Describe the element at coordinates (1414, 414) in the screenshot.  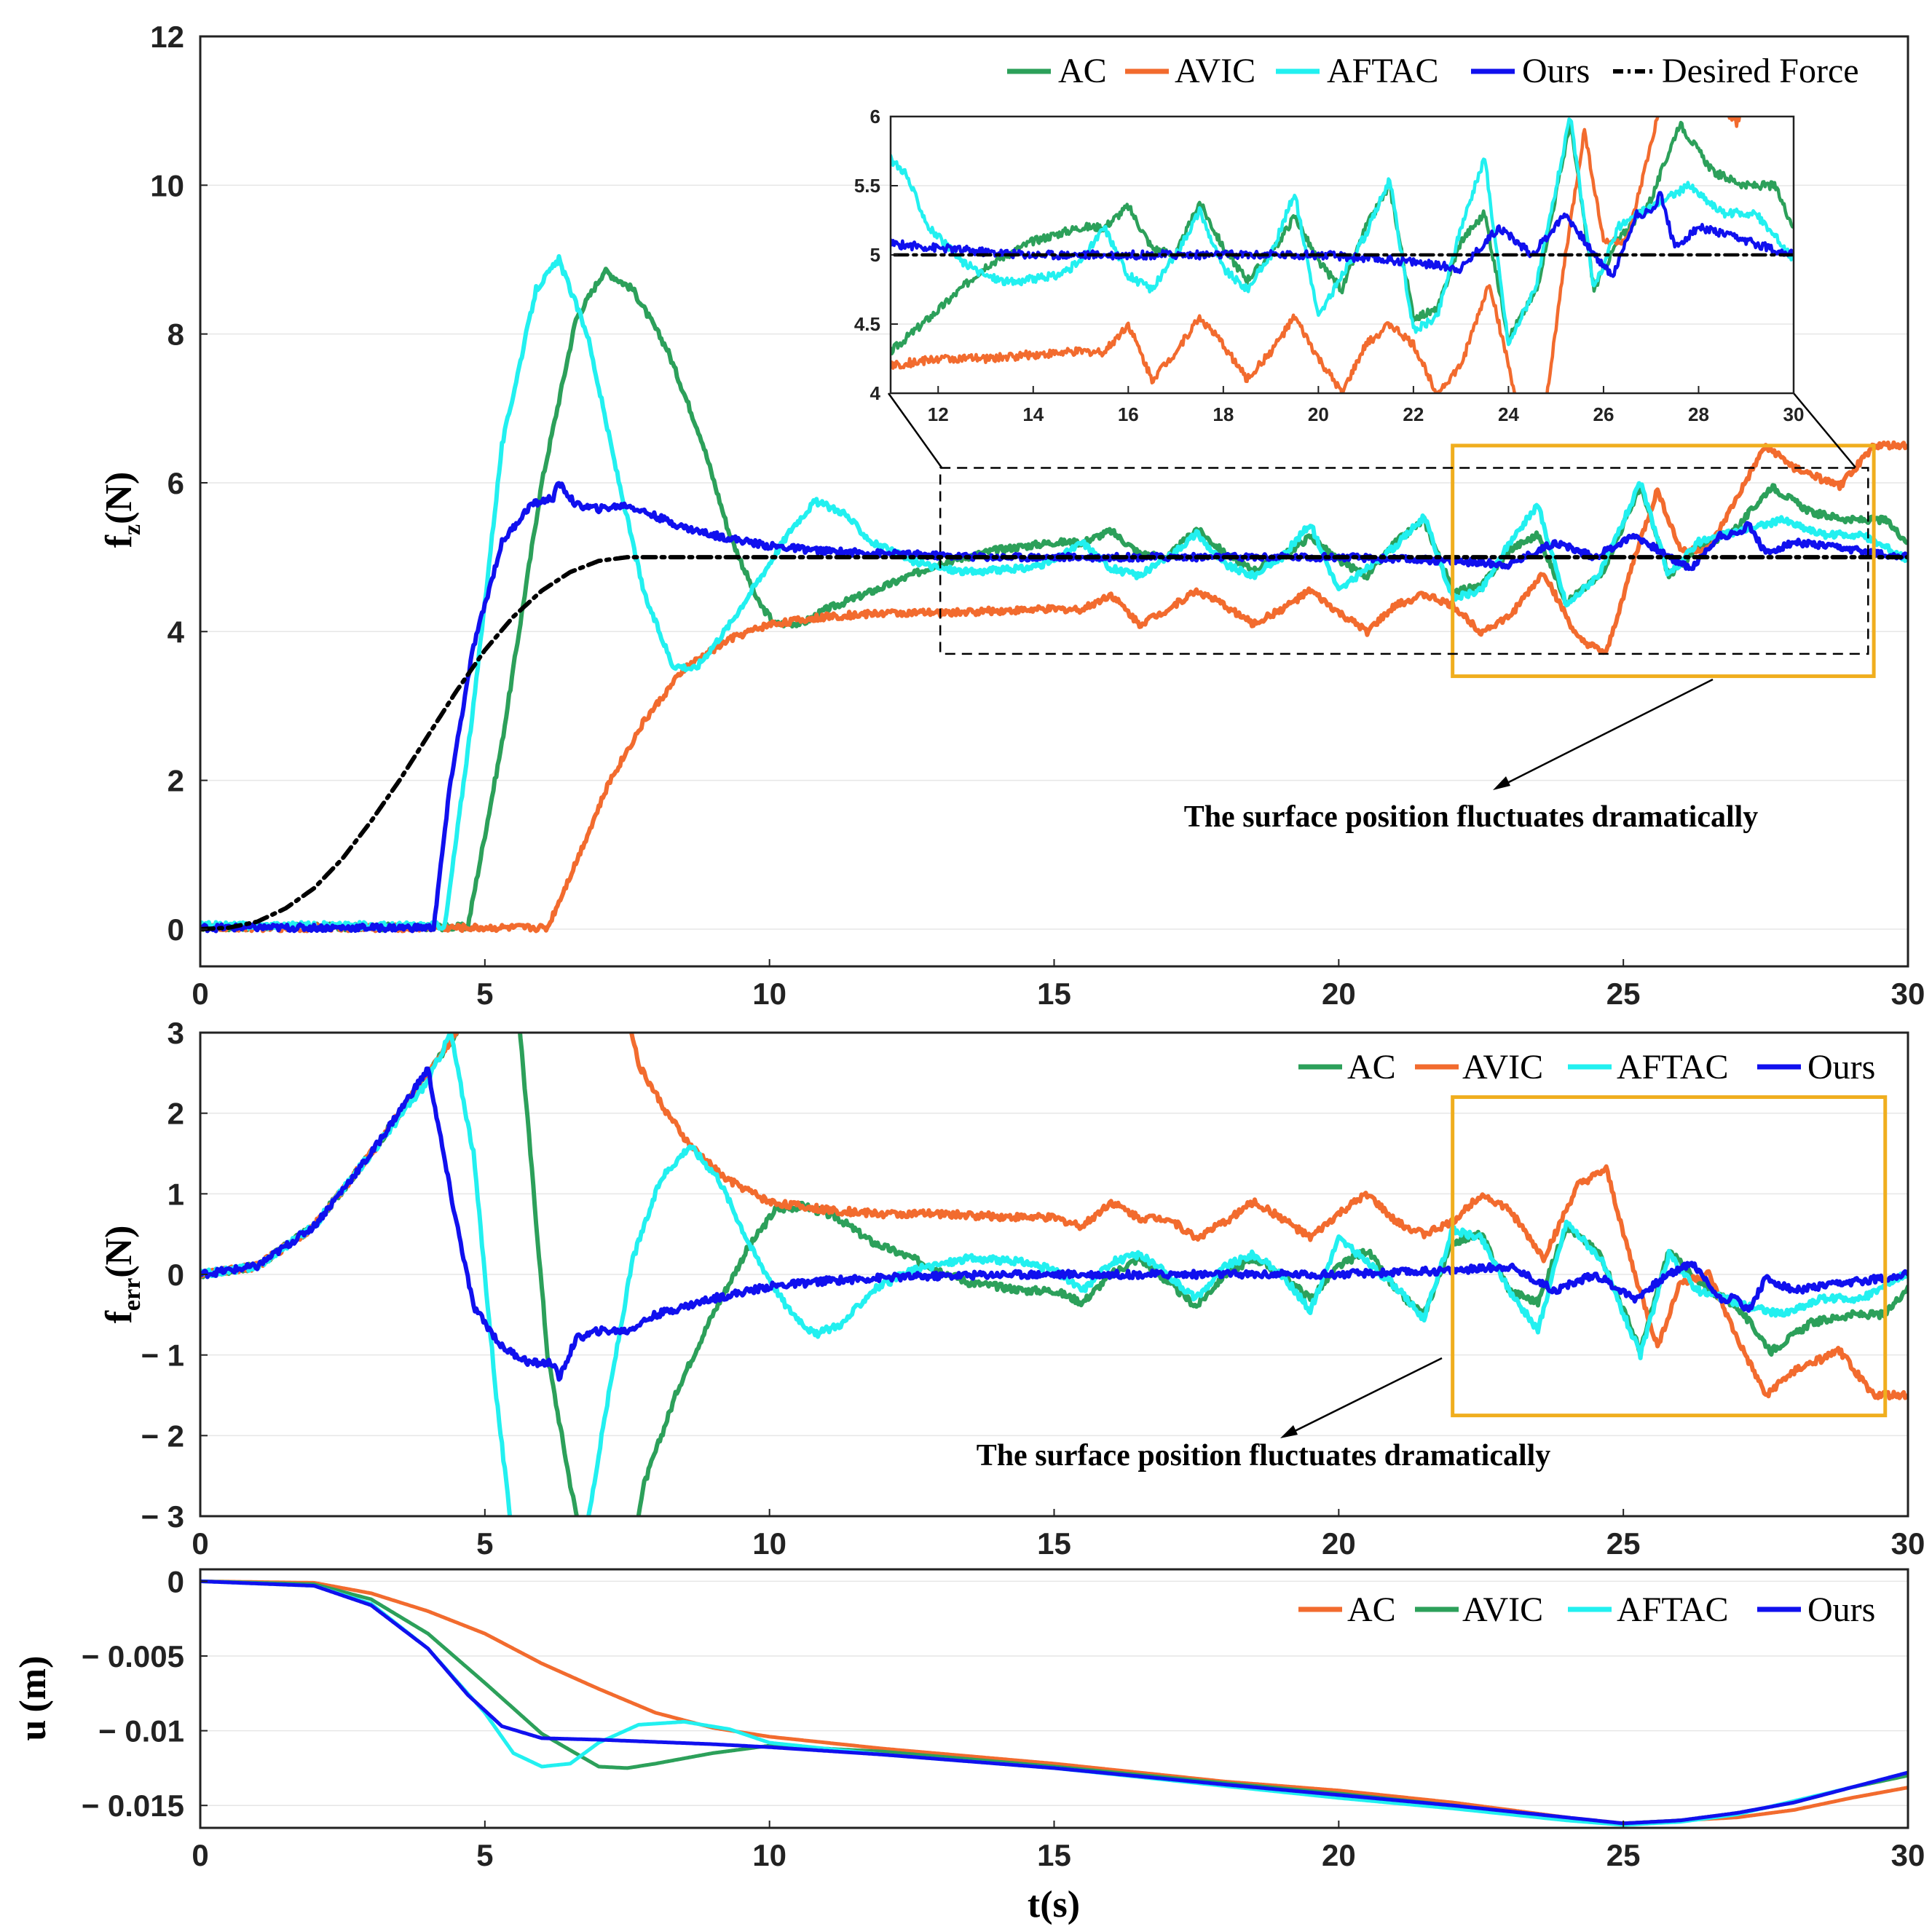
I see `x-tick-label: 22` at that location.